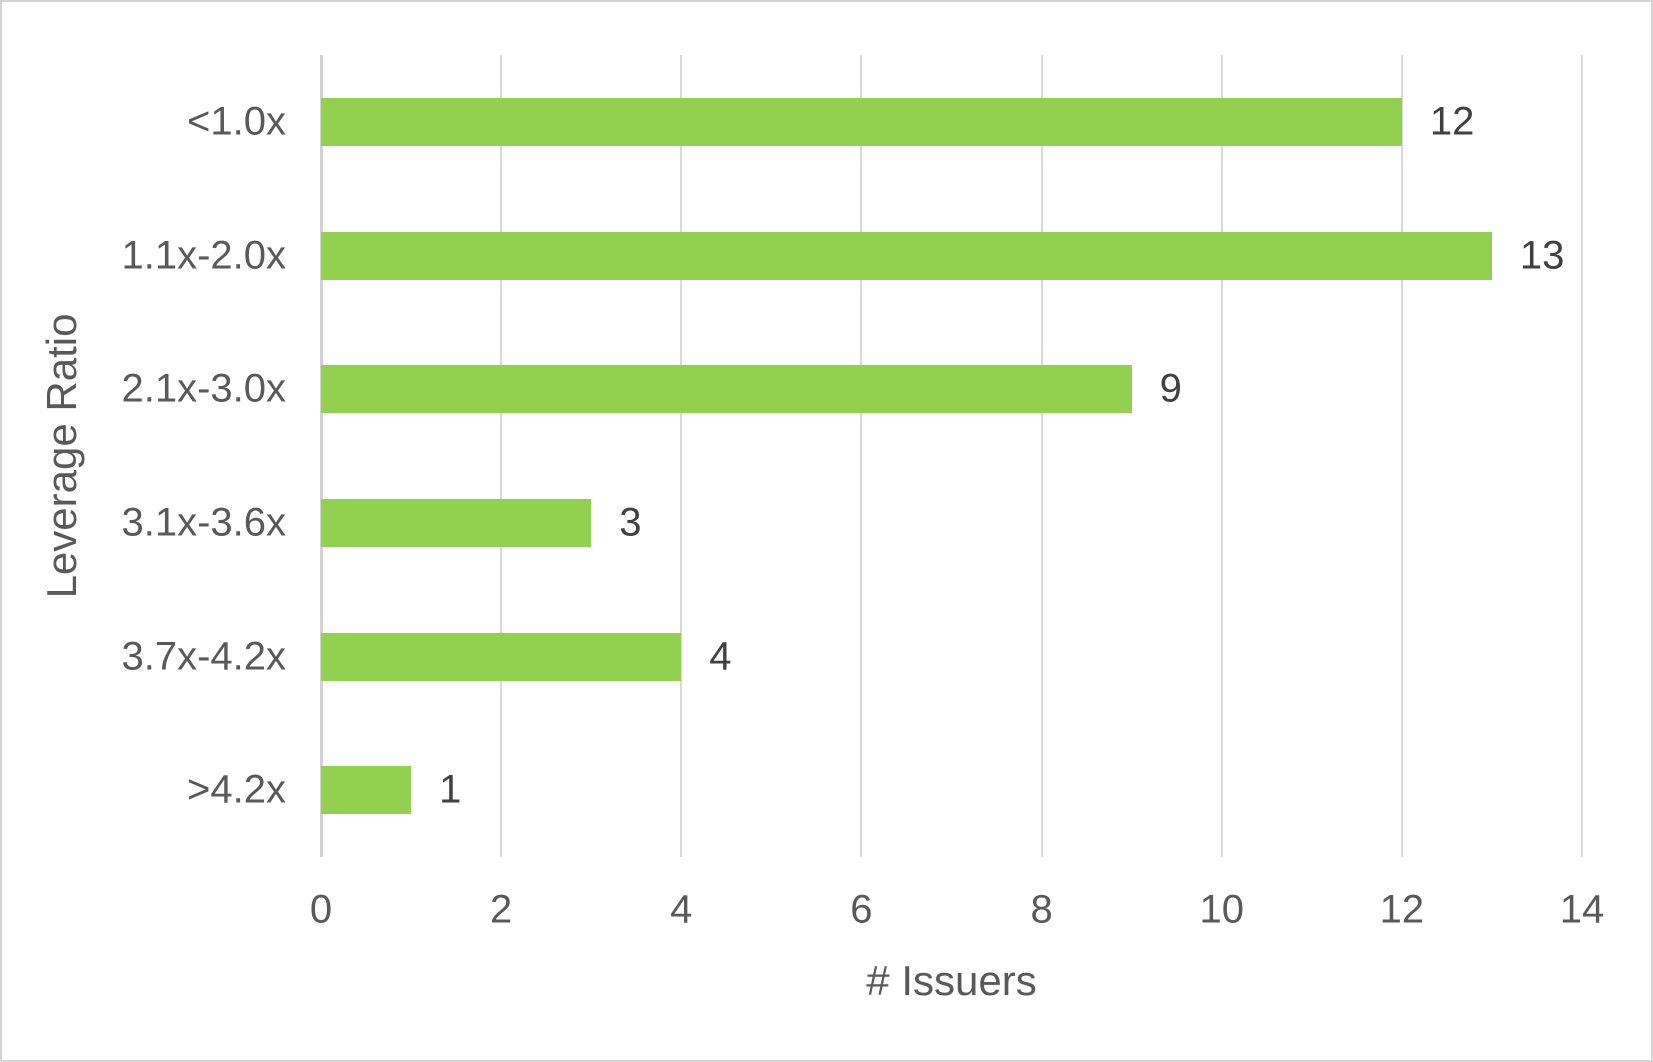 The image size is (1653, 1062). Describe the element at coordinates (236, 789) in the screenshot. I see `category-label: >4.2x` at that location.